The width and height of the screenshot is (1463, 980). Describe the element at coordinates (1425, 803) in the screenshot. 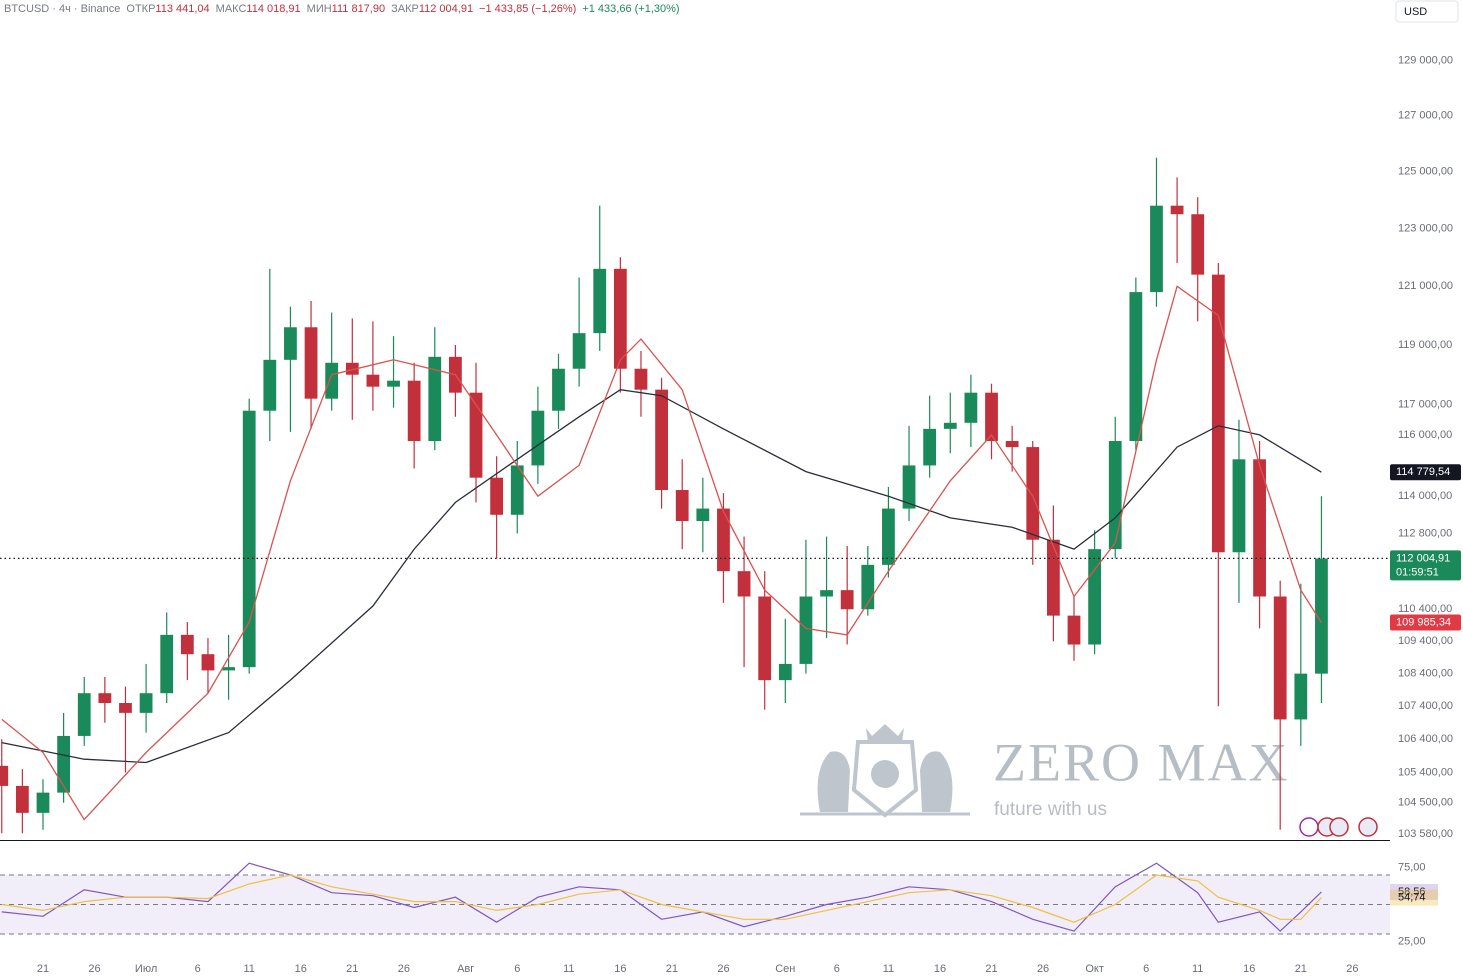

I see `y-tick-label: 104 500,00` at that location.